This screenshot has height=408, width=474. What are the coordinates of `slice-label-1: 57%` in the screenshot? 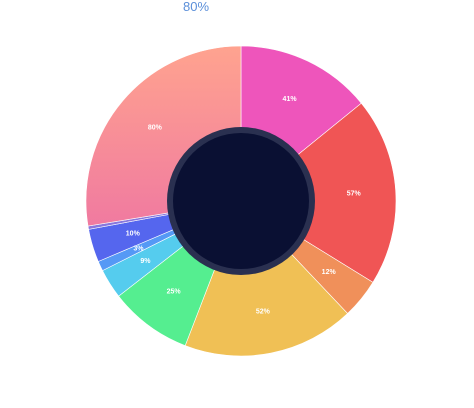 It's located at (354, 194).